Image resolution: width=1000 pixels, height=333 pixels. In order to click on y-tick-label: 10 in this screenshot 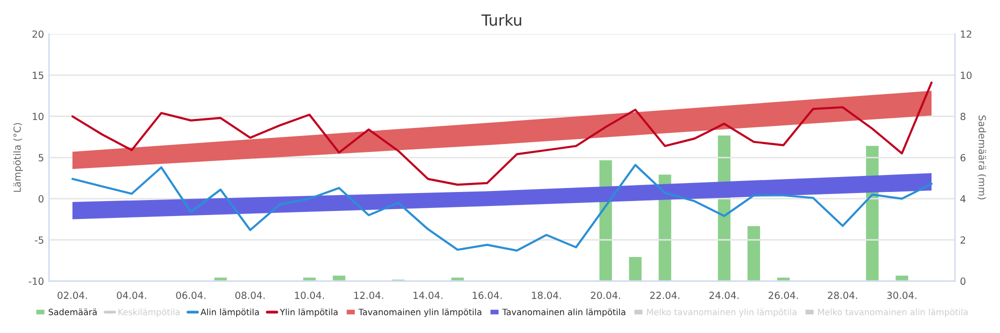, I will do `click(38, 116)`.